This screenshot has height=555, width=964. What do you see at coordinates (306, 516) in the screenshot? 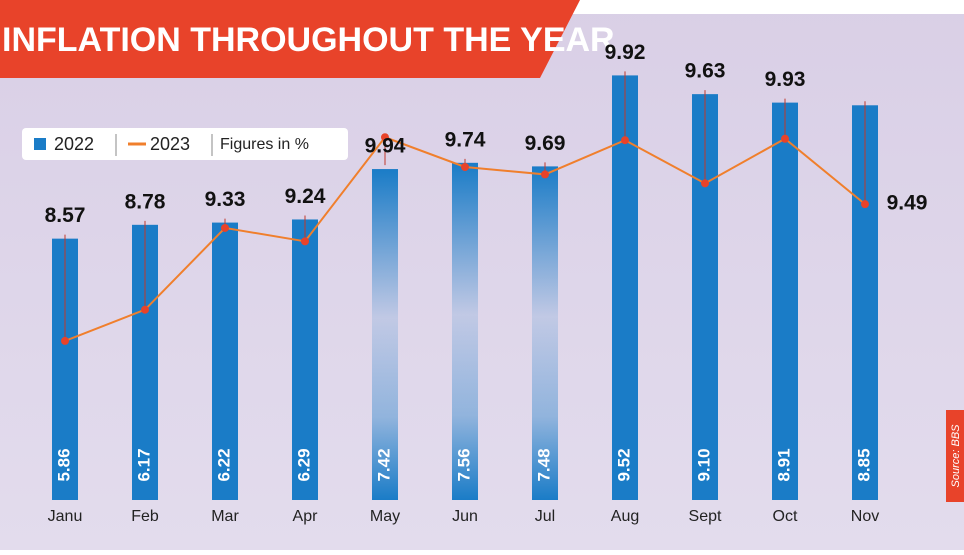
I see `x-tick-label: Apr` at bounding box center [306, 516].